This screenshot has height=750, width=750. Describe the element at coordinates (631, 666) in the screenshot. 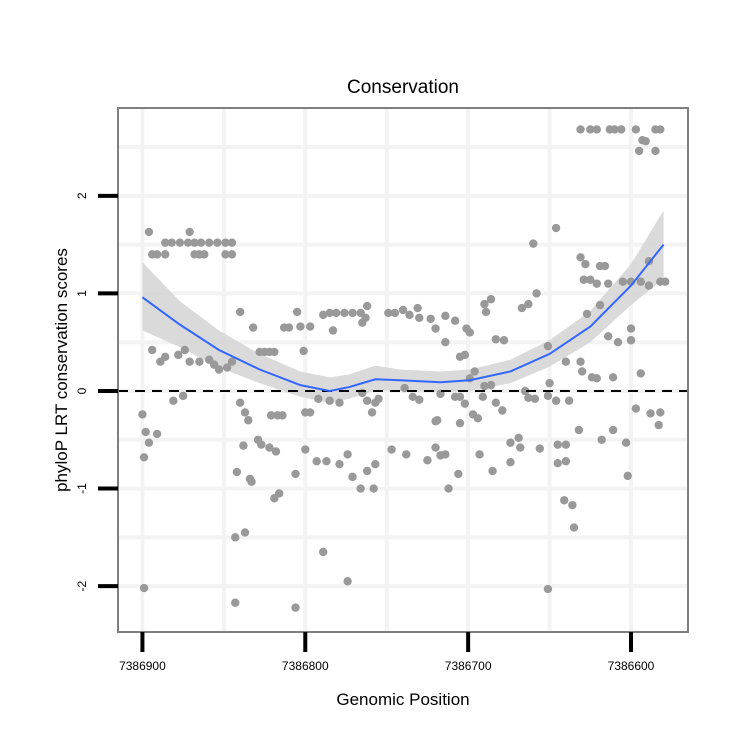

I see `x-tick-label: 7386600` at that location.